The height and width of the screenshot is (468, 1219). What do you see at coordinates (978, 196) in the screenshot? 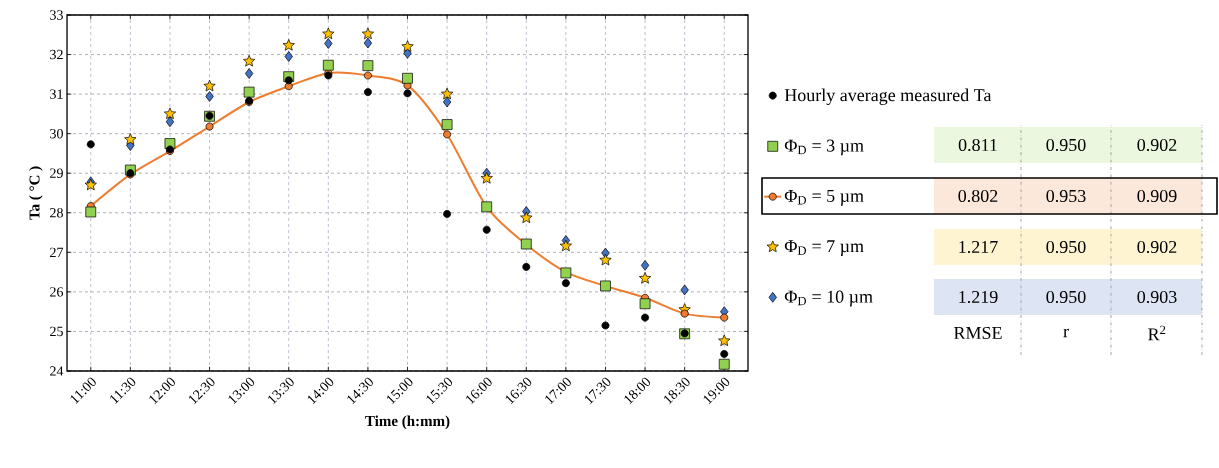
I see `text: 0.802` at bounding box center [978, 196].